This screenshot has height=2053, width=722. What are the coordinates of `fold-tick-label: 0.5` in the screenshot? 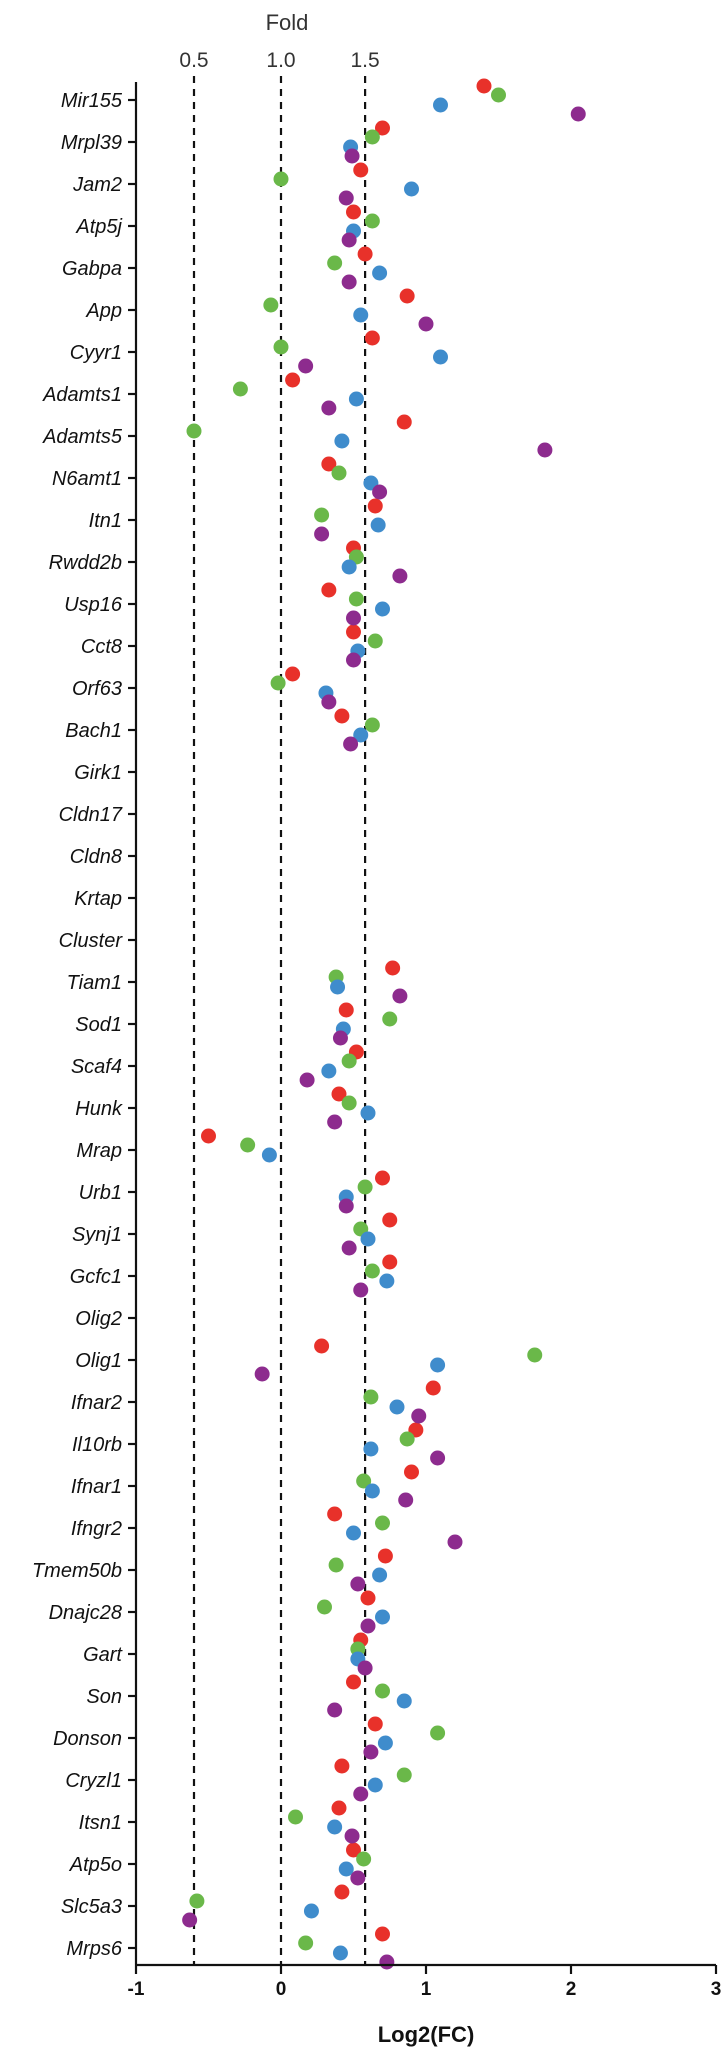 It's located at (193, 60).